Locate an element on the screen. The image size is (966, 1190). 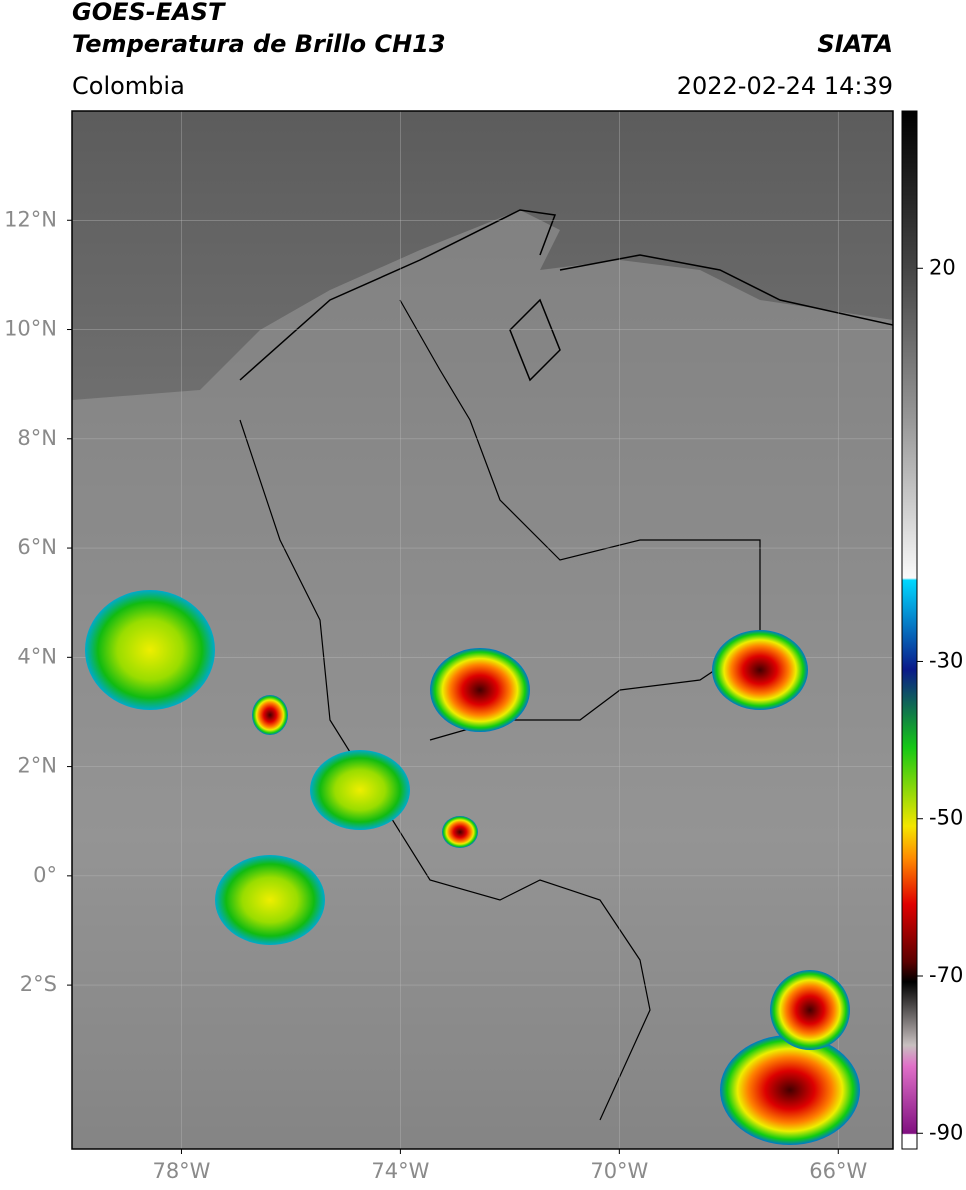
colorbar is located at coordinates (909, 630).